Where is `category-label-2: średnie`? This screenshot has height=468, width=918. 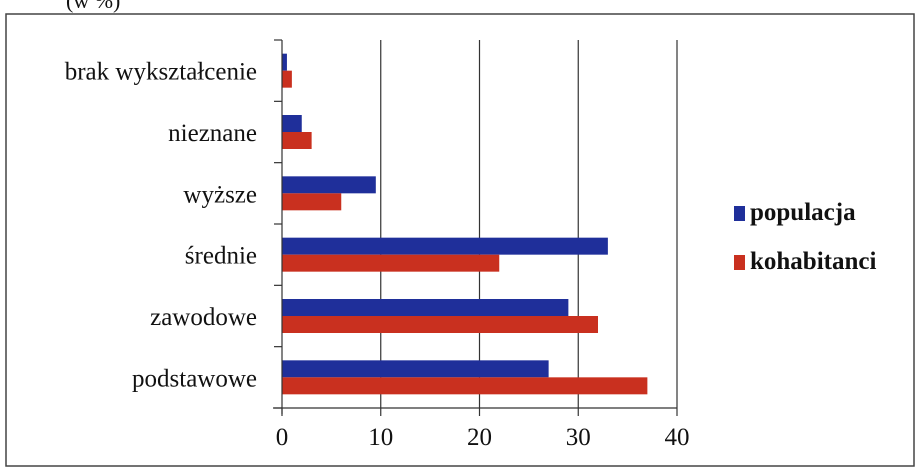 category-label-2: średnie is located at coordinates (221, 256).